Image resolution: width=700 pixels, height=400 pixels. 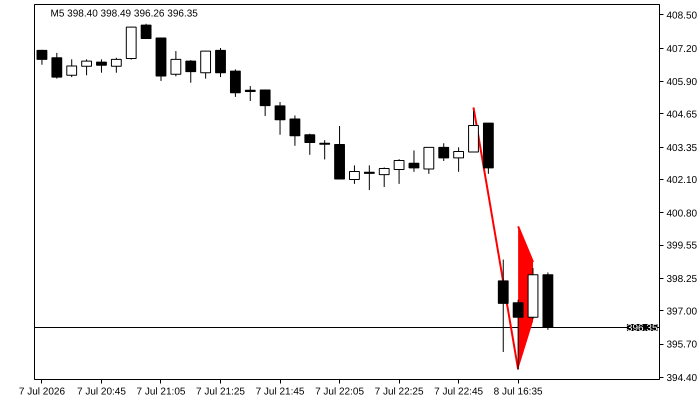 What do you see at coordinates (682, 246) in the screenshot?
I see `y-tick-label: 399.55` at bounding box center [682, 246].